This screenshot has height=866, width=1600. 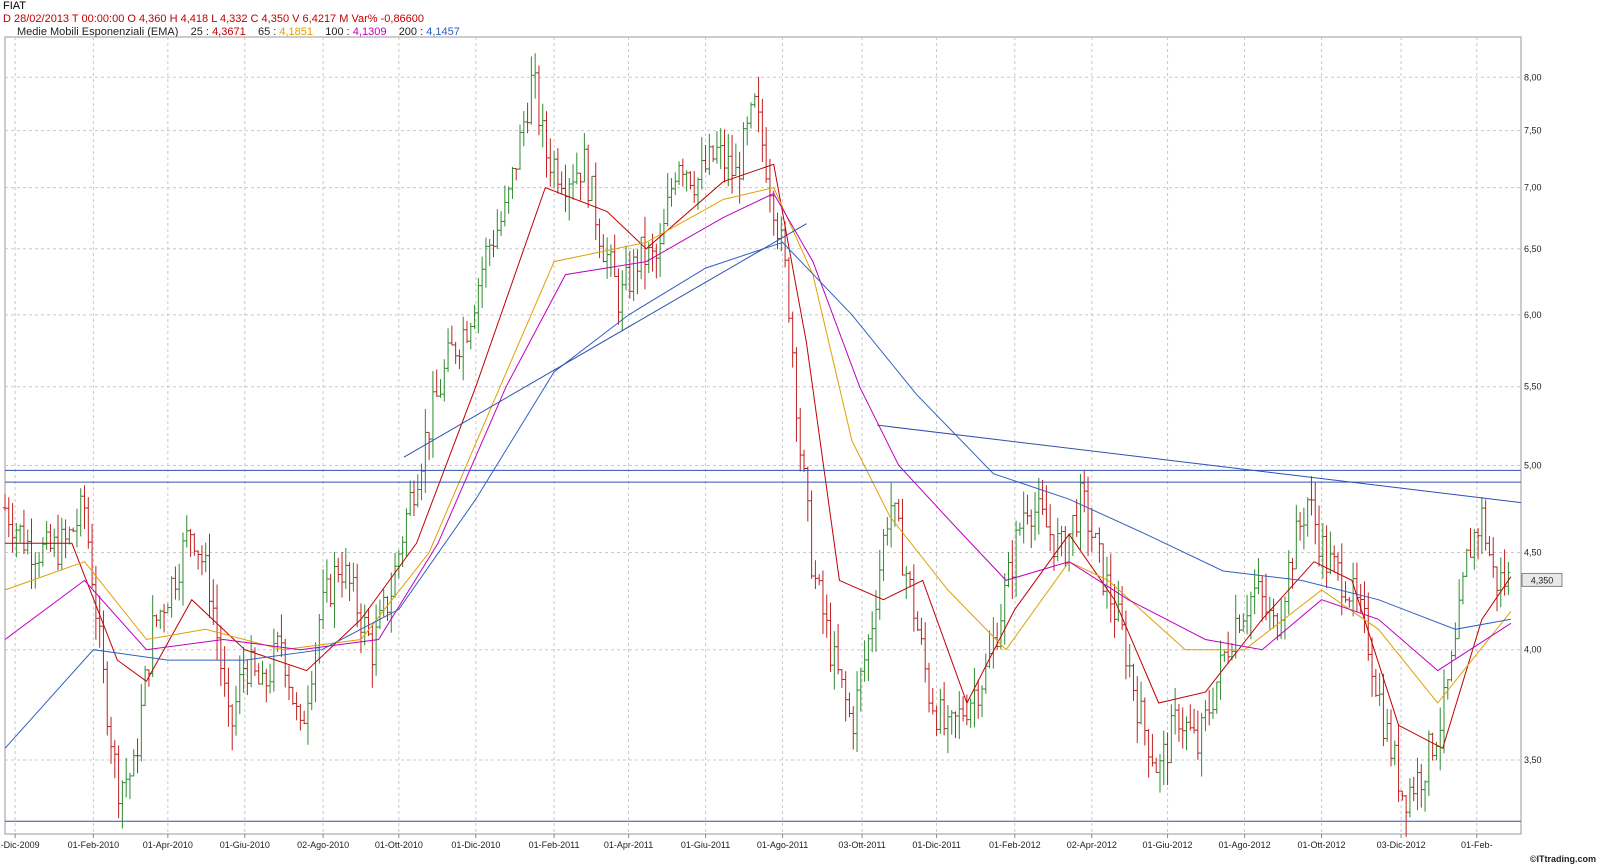 What do you see at coordinates (1533, 188) in the screenshot?
I see `y-tick-label: 7,00` at bounding box center [1533, 188].